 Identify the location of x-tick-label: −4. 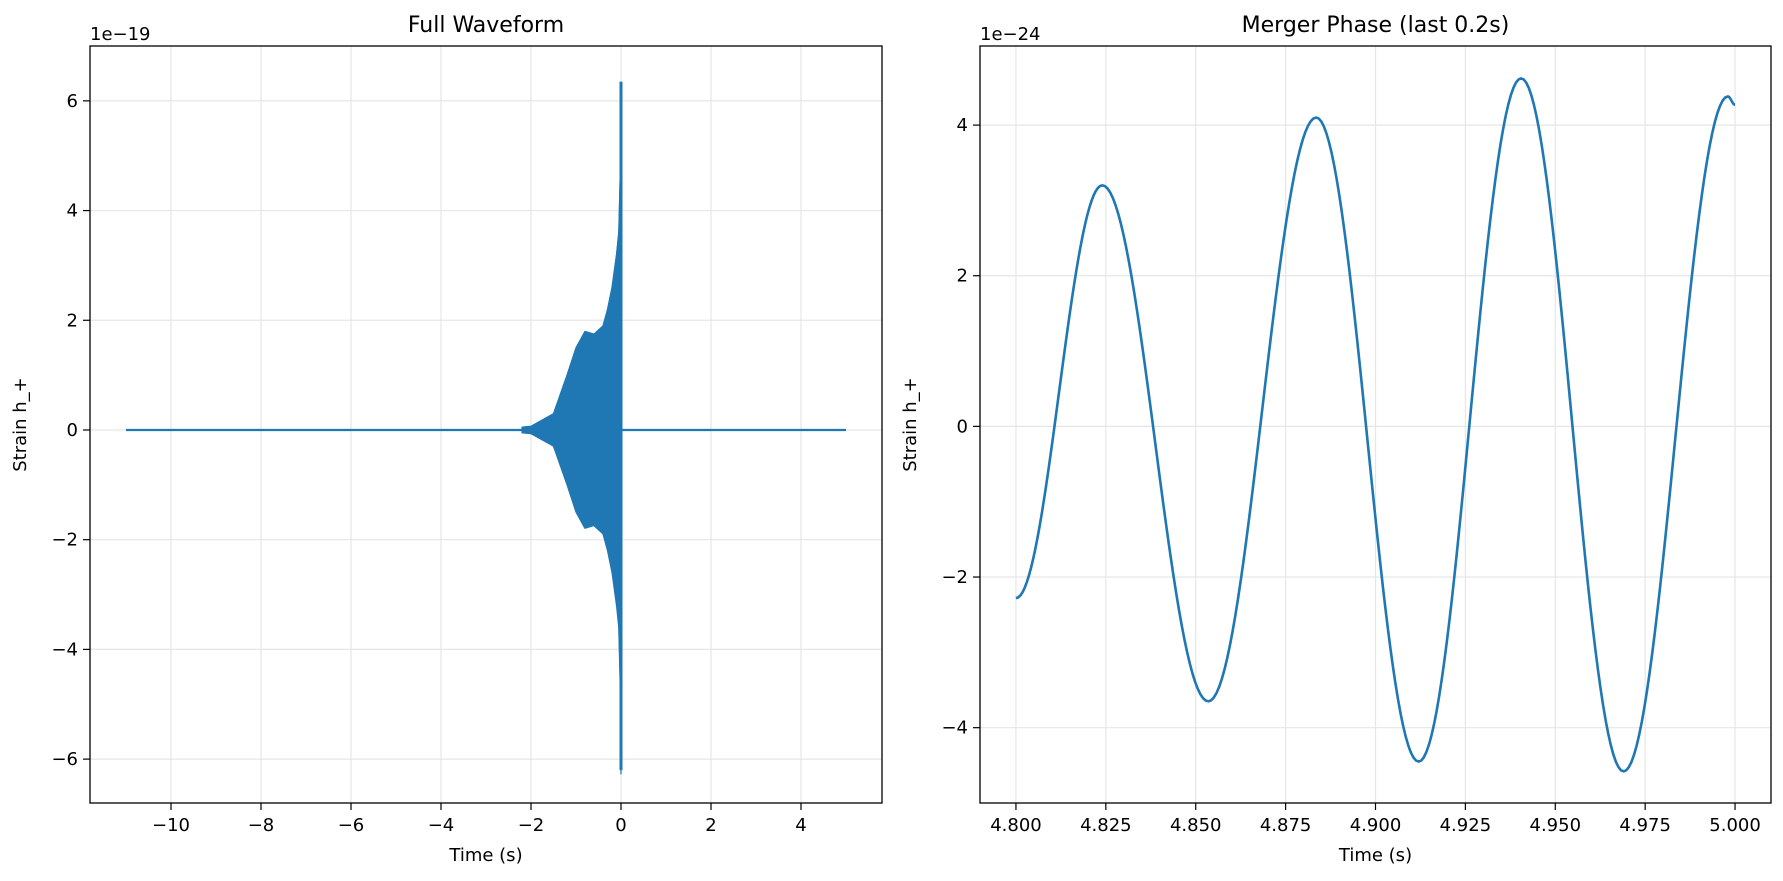
(441, 825).